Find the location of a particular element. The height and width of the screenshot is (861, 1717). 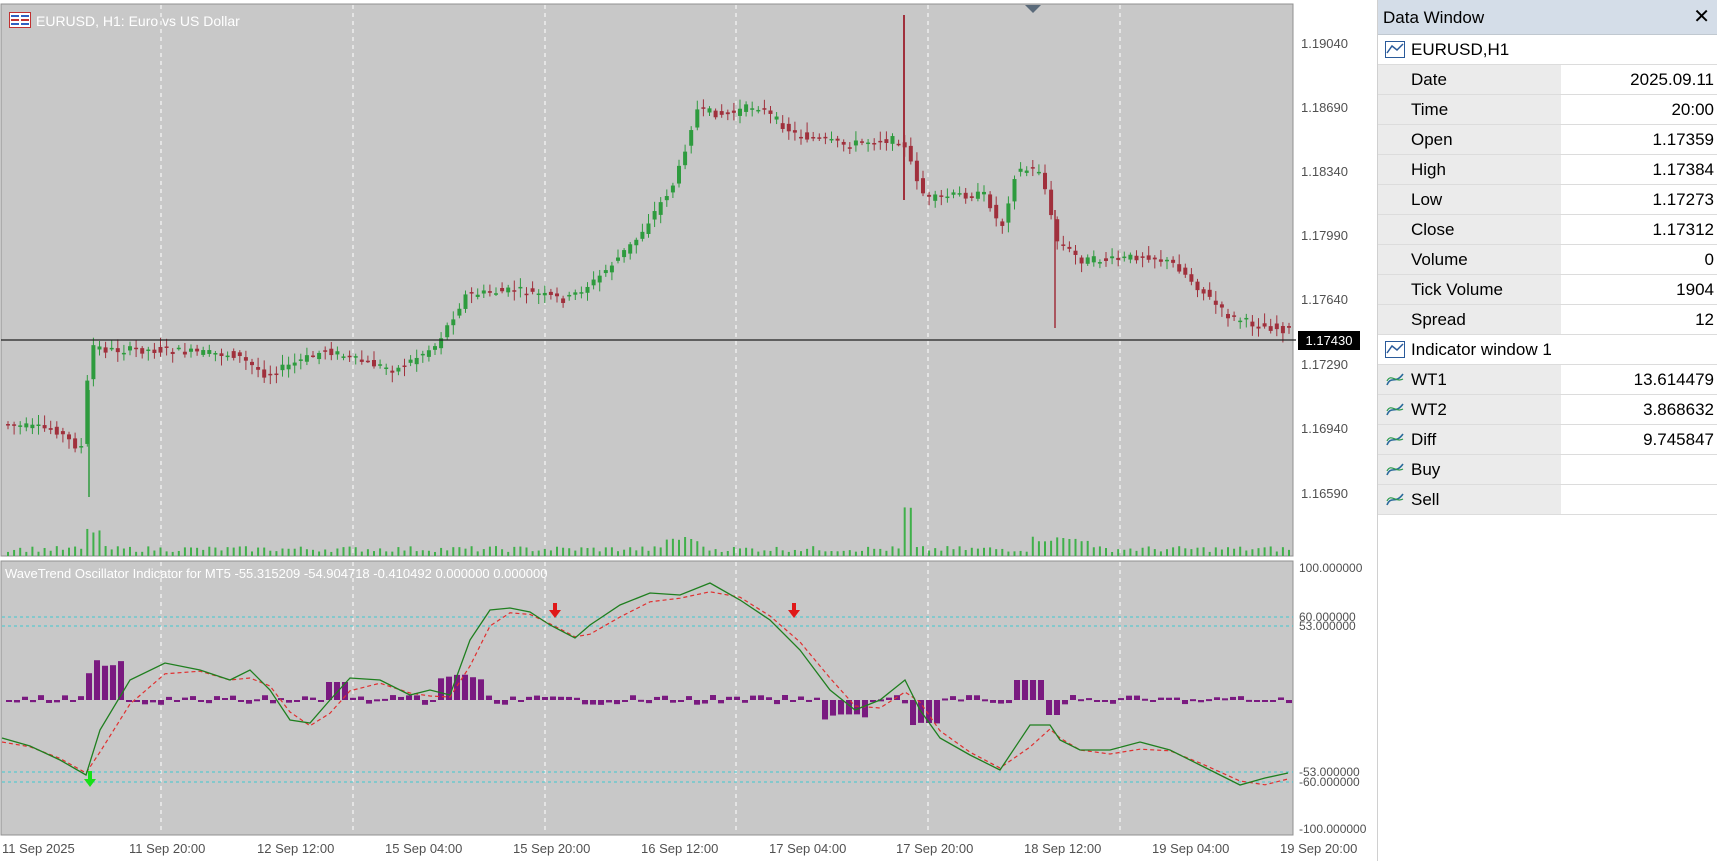

time-tick: 17 Sep 20:00 is located at coordinates (935, 848).